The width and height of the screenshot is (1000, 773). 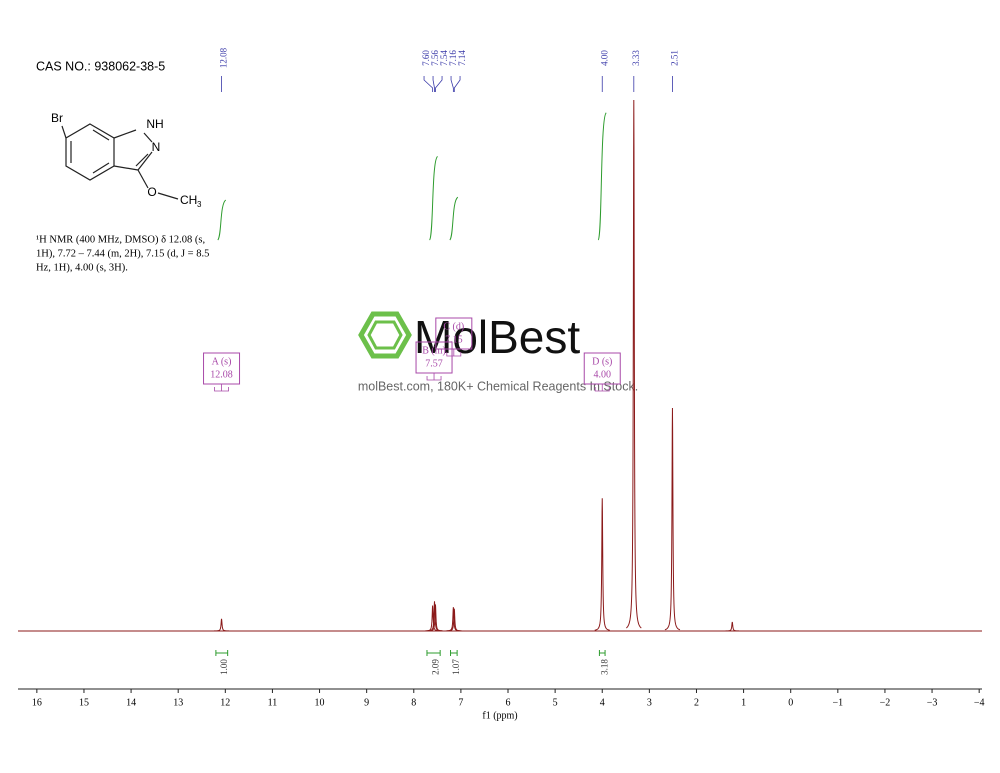 I want to click on x-tick-label: −1, so click(x=838, y=702).